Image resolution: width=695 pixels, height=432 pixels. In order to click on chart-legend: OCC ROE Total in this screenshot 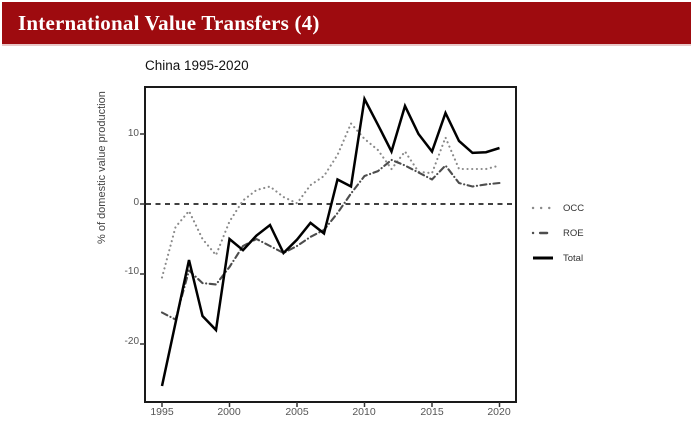, I will do `click(586, 236)`.